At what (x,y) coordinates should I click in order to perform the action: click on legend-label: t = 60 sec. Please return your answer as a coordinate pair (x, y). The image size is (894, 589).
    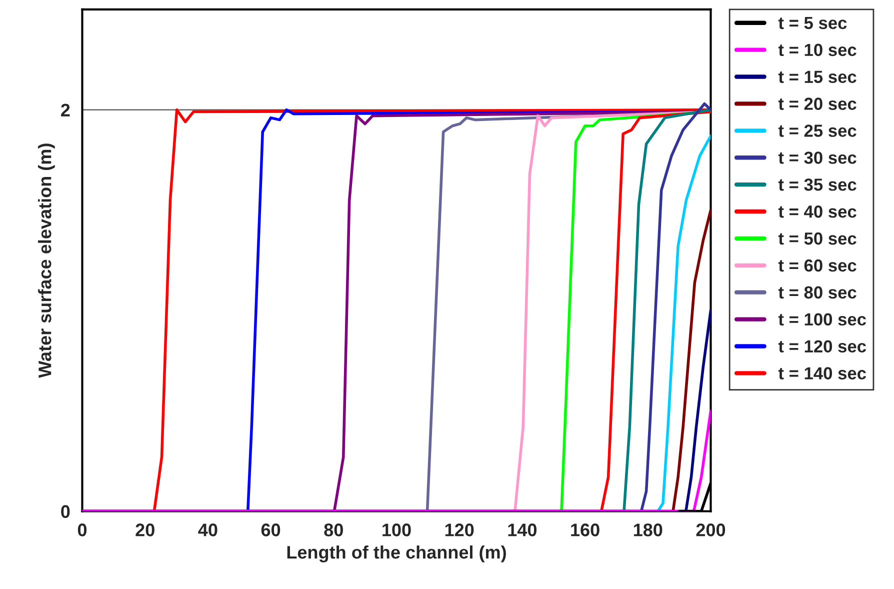
    Looking at the image, I should click on (817, 265).